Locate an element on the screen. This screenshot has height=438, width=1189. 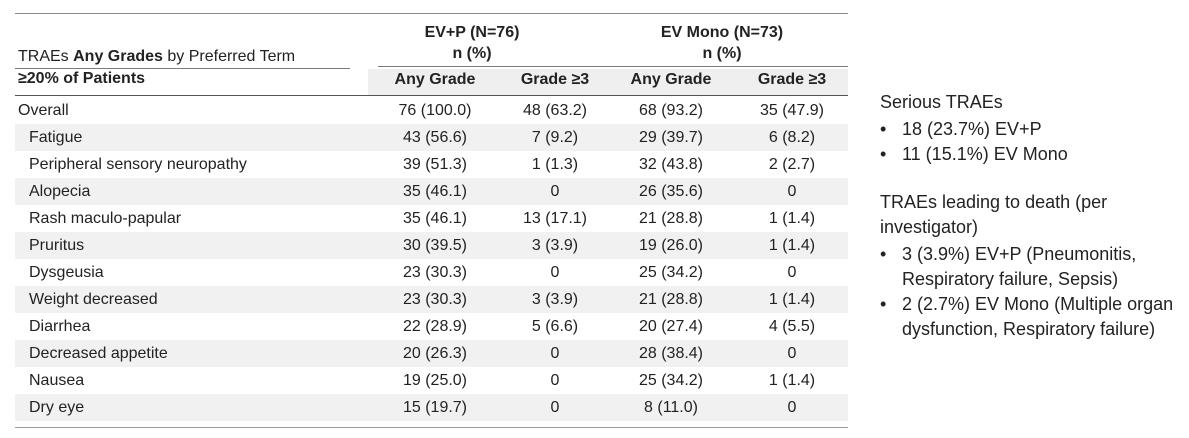
table-subtitle: ≥20% of Patients is located at coordinates (82, 78).